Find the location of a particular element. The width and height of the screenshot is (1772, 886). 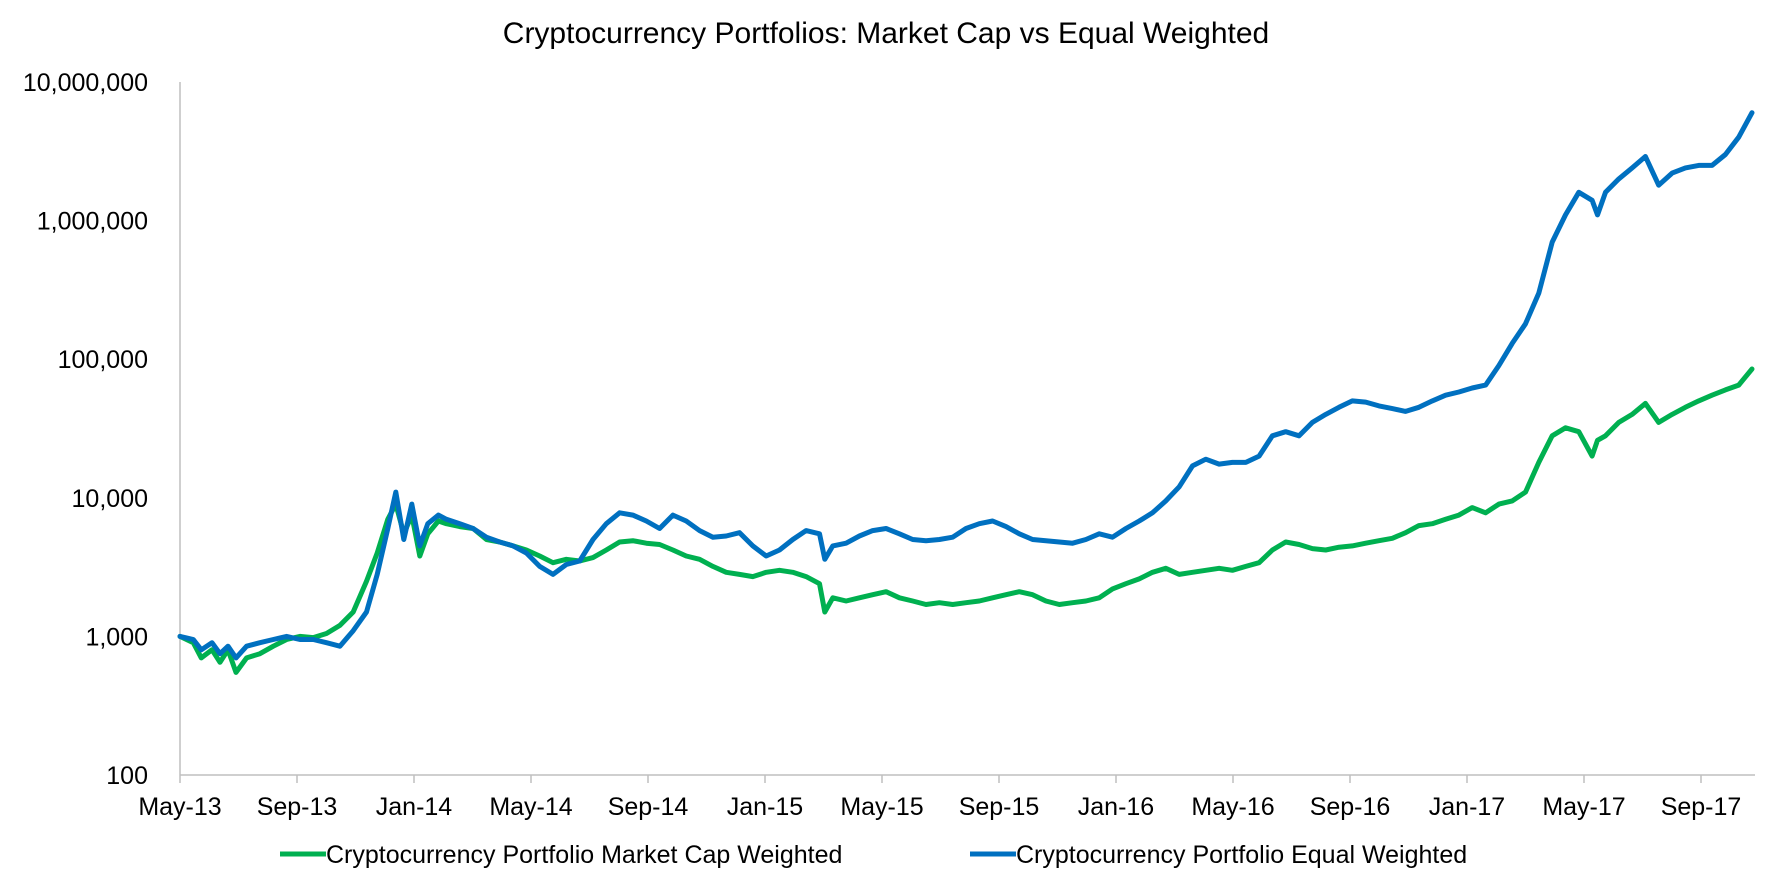

x-tick-label: May-16 is located at coordinates (1232, 807).